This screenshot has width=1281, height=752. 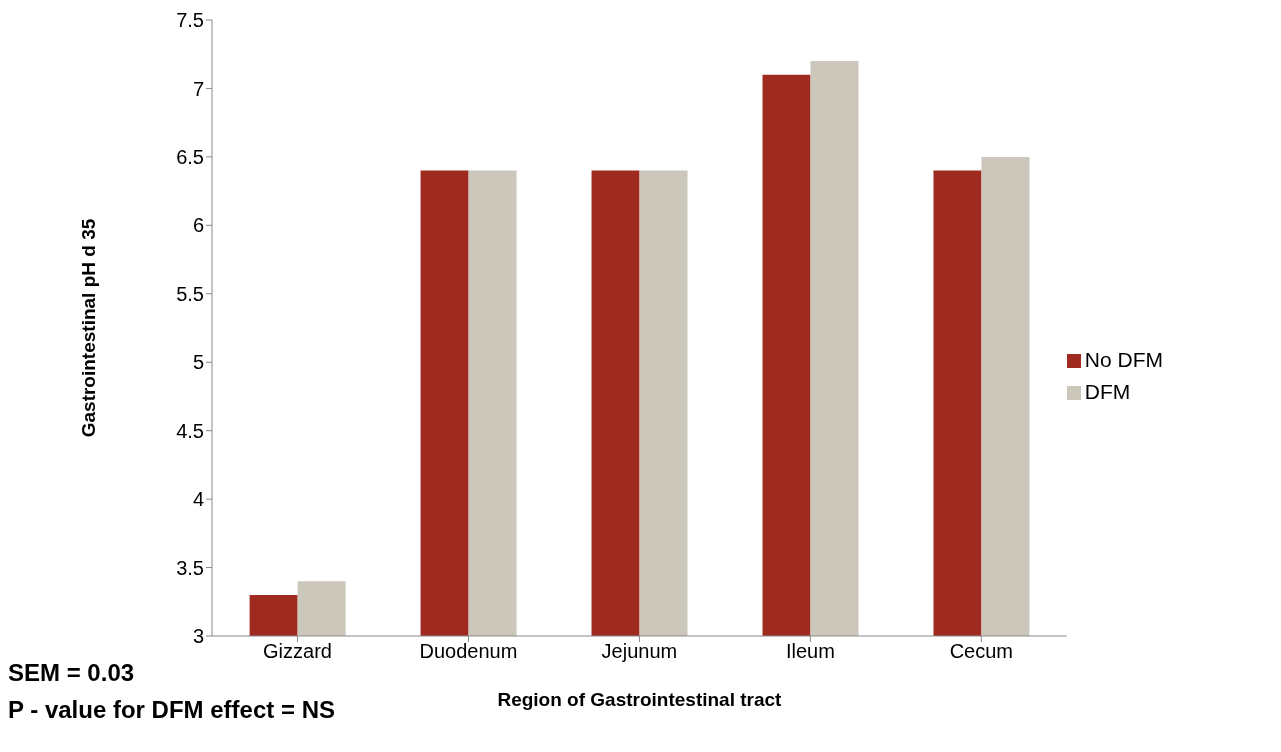 I want to click on y-tick-label: 3, so click(x=198, y=636).